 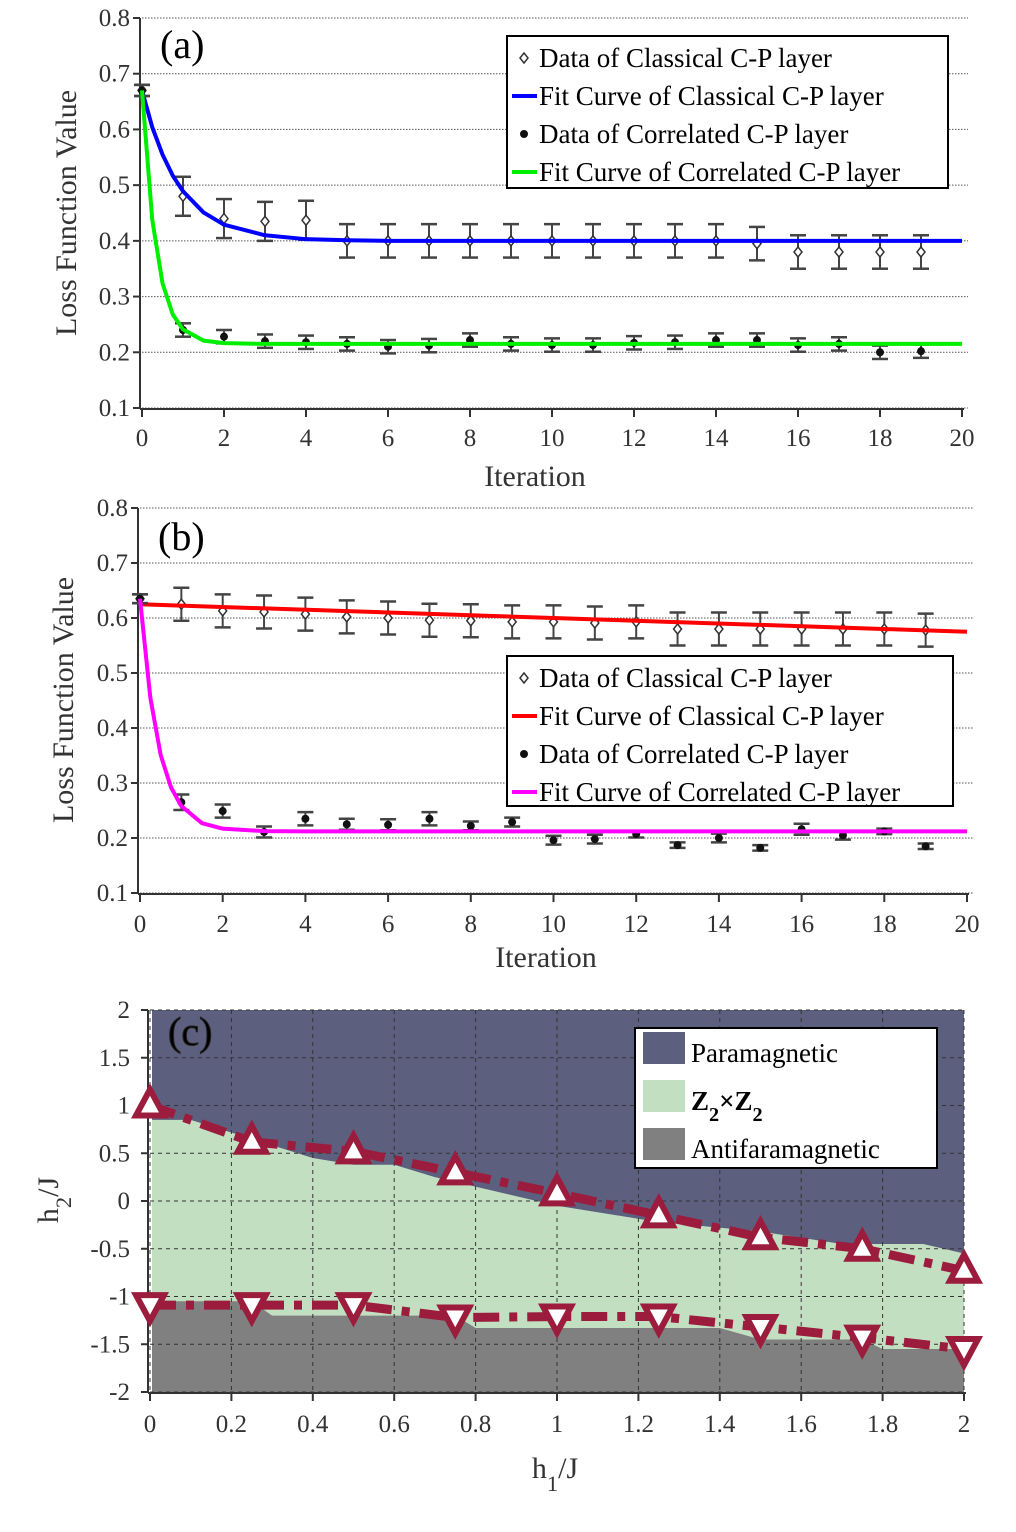 I want to click on x-tick-label: 0.8, so click(x=475, y=1424).